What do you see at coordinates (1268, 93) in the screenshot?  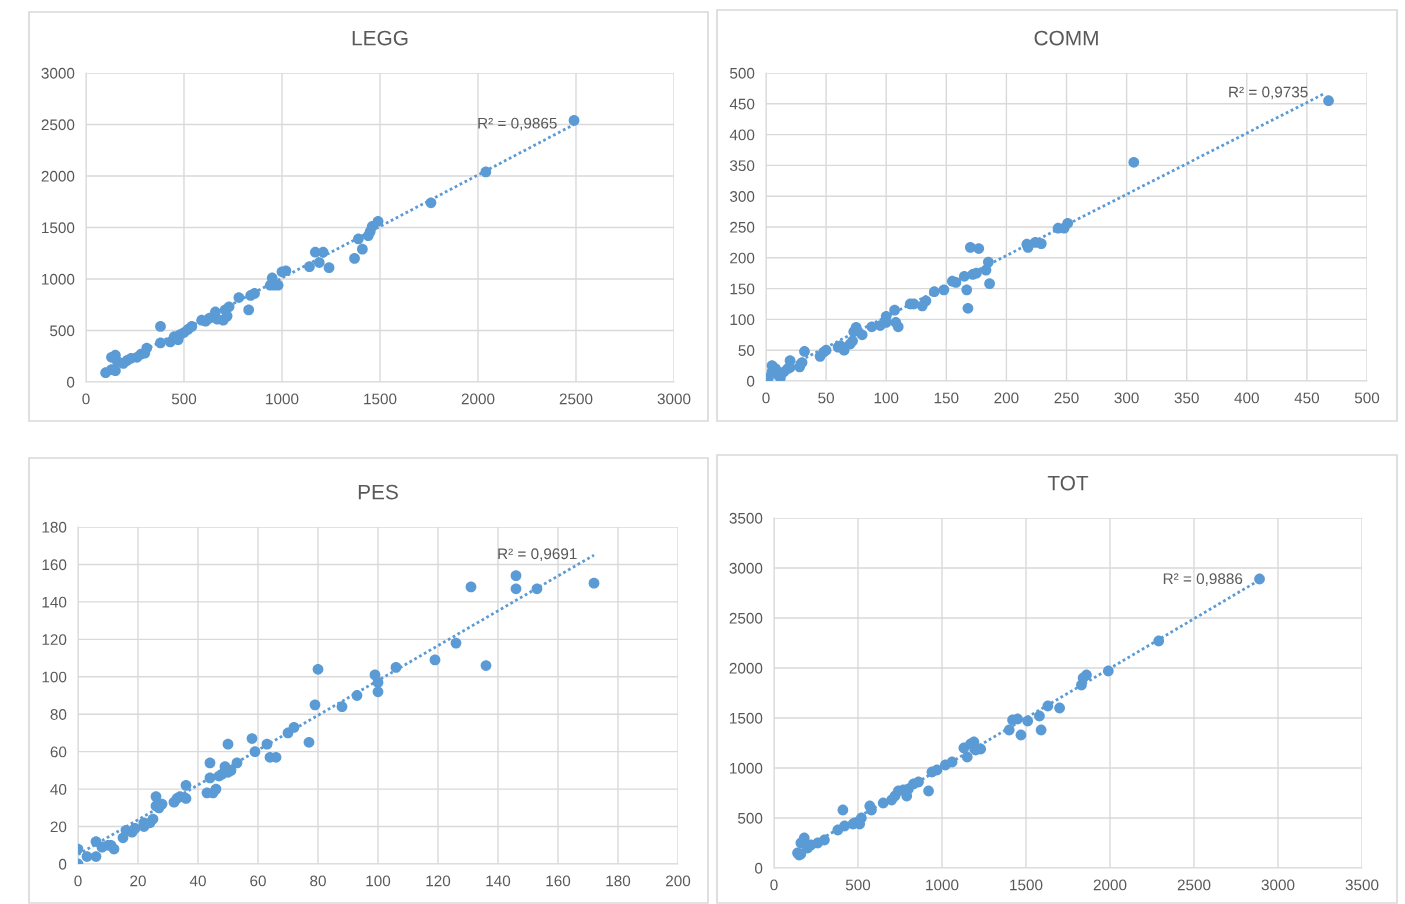 I see `annotation: R² = 0,9735` at bounding box center [1268, 93].